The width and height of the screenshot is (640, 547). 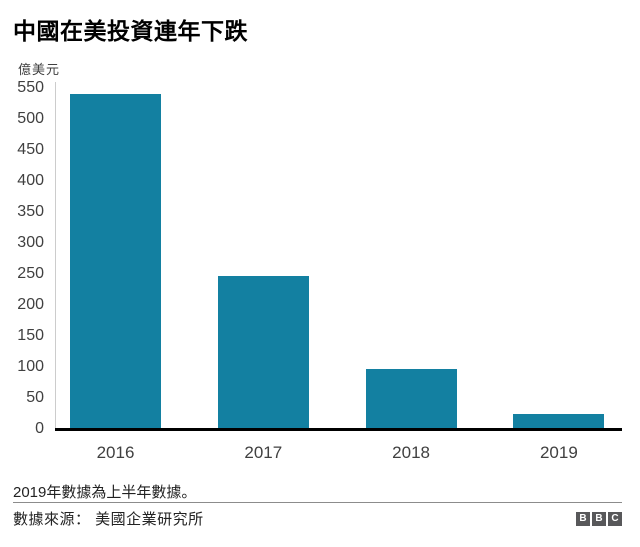 What do you see at coordinates (30, 242) in the screenshot?
I see `y-tick-label-300: 300` at bounding box center [30, 242].